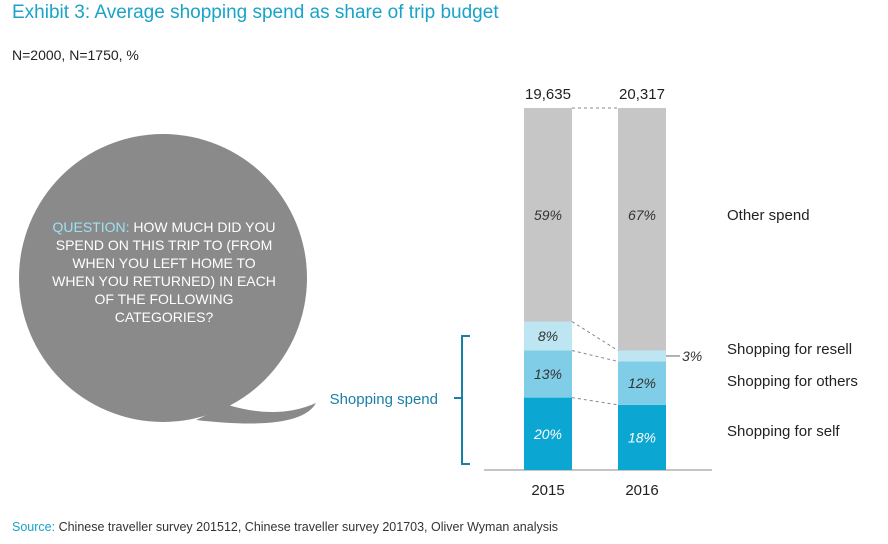 The height and width of the screenshot is (544, 888). Describe the element at coordinates (595, 356) in the screenshot. I see `connector-line-shopping-for-others` at that location.